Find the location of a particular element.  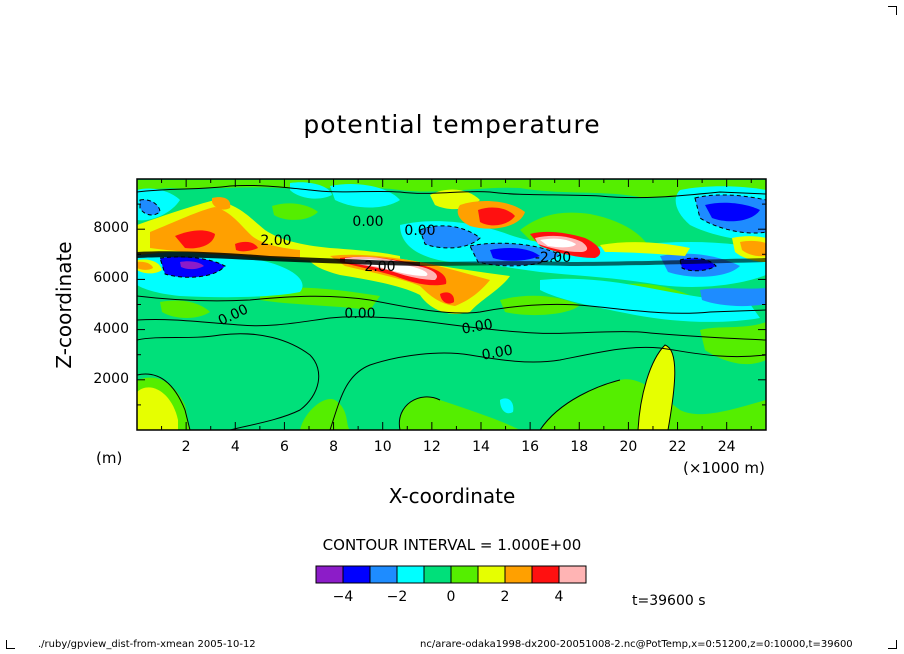

contour-interval-label: CONTOUR INTERVAL = 1.000E+00 is located at coordinates (452, 545).